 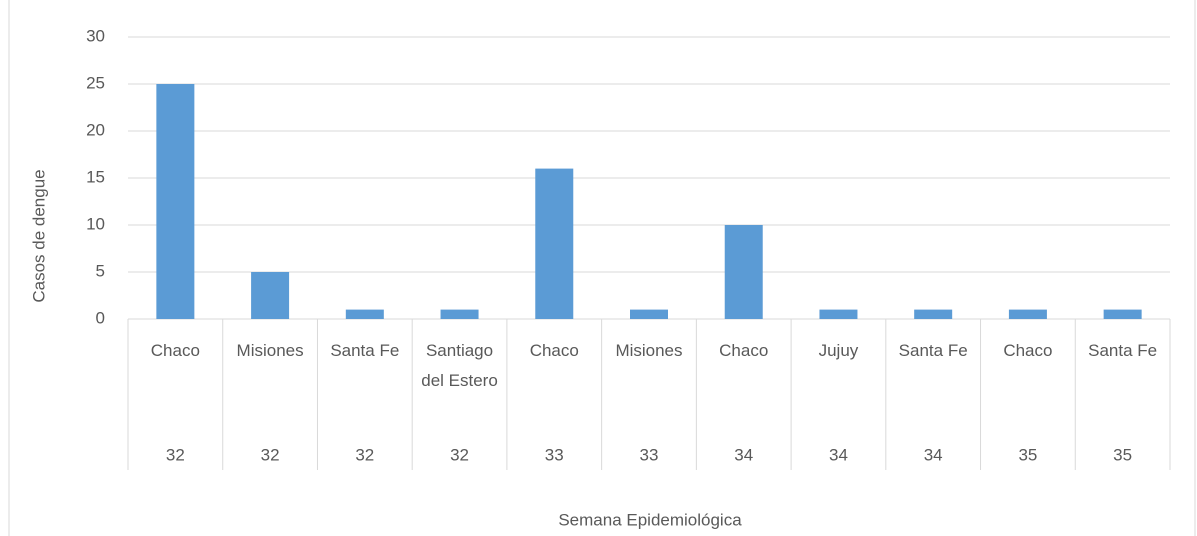 I want to click on x-axis-title: Semana Epidemiológica, so click(x=650, y=519).